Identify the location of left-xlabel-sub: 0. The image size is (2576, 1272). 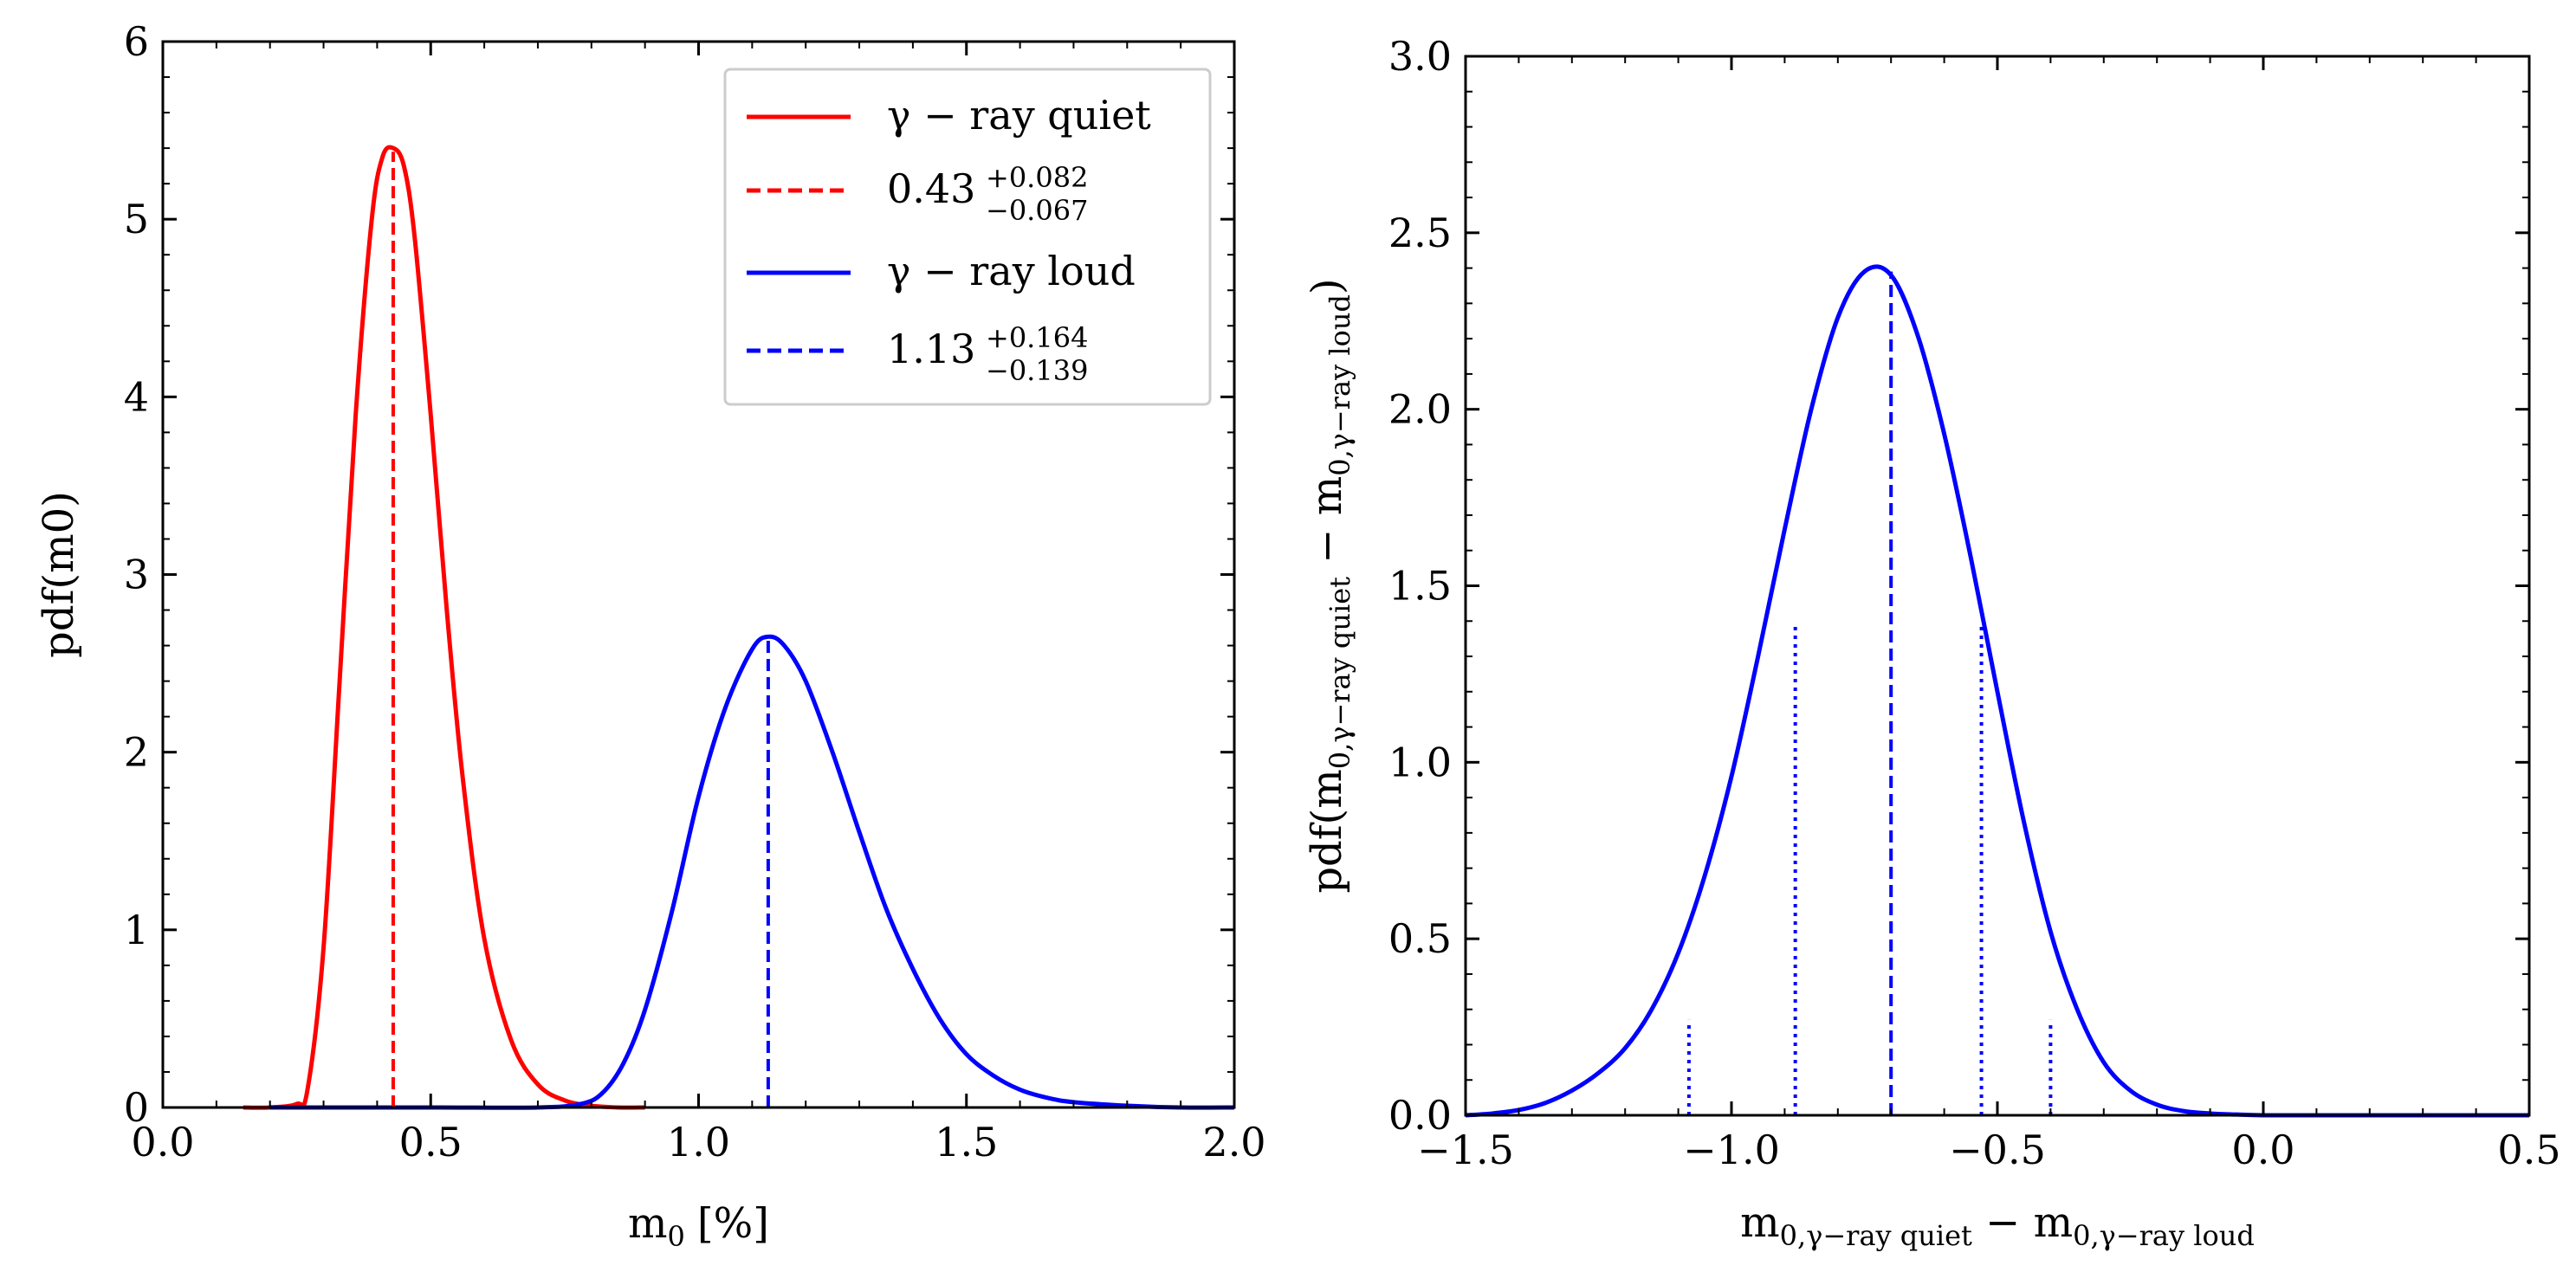
(676, 1236).